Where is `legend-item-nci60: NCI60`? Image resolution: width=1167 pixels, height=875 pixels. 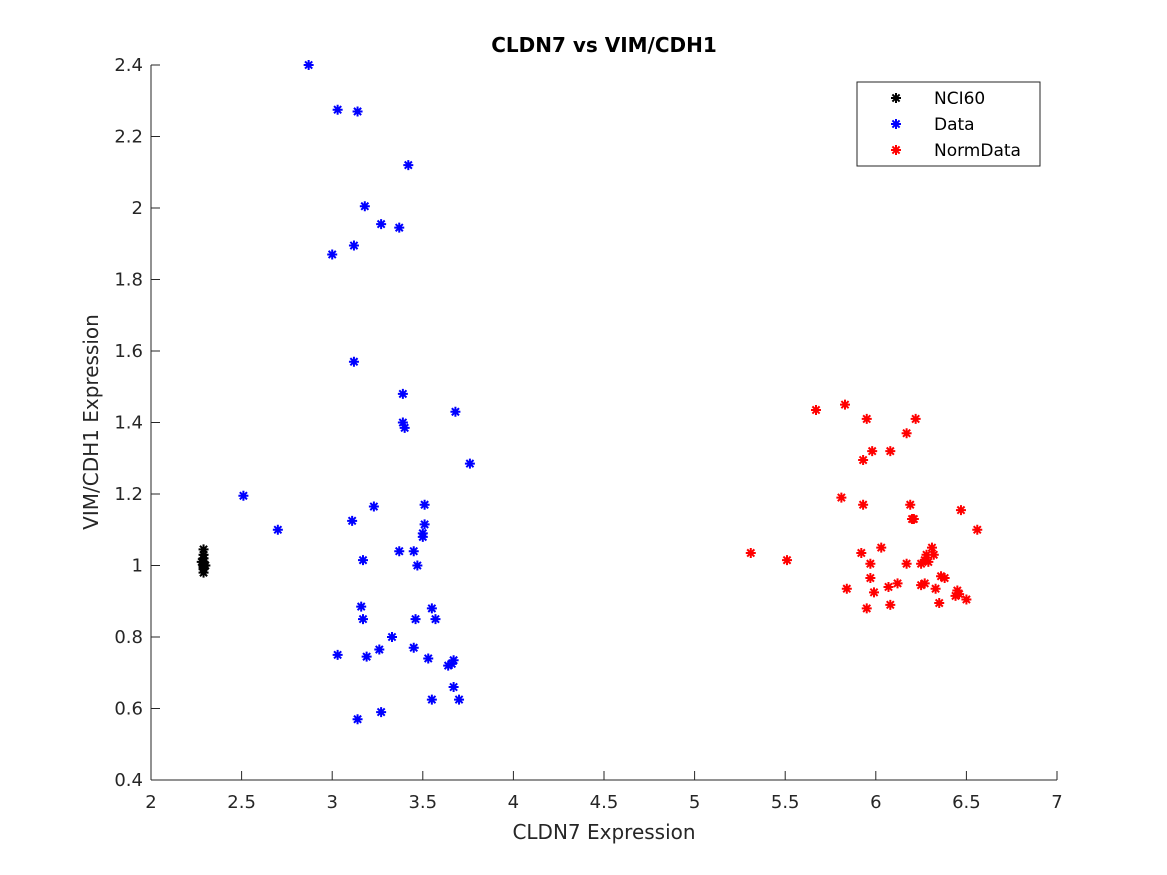
legend-item-nci60: NCI60 is located at coordinates (938, 99).